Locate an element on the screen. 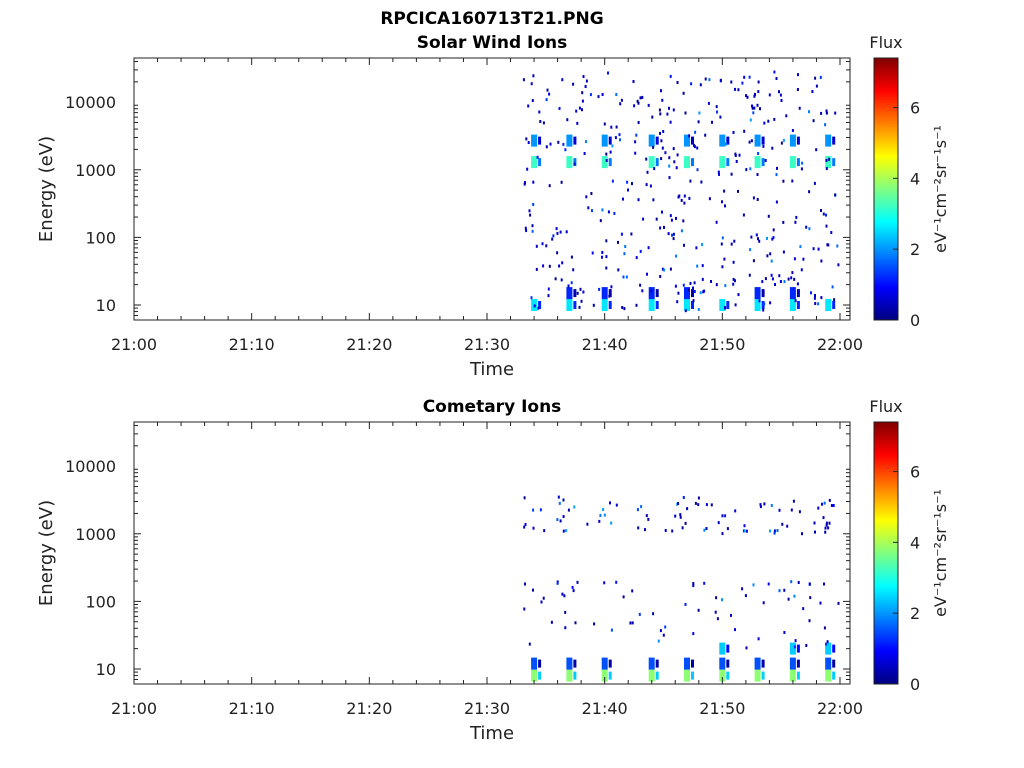  y-tick-label: 10 is located at coordinates (106, 669).